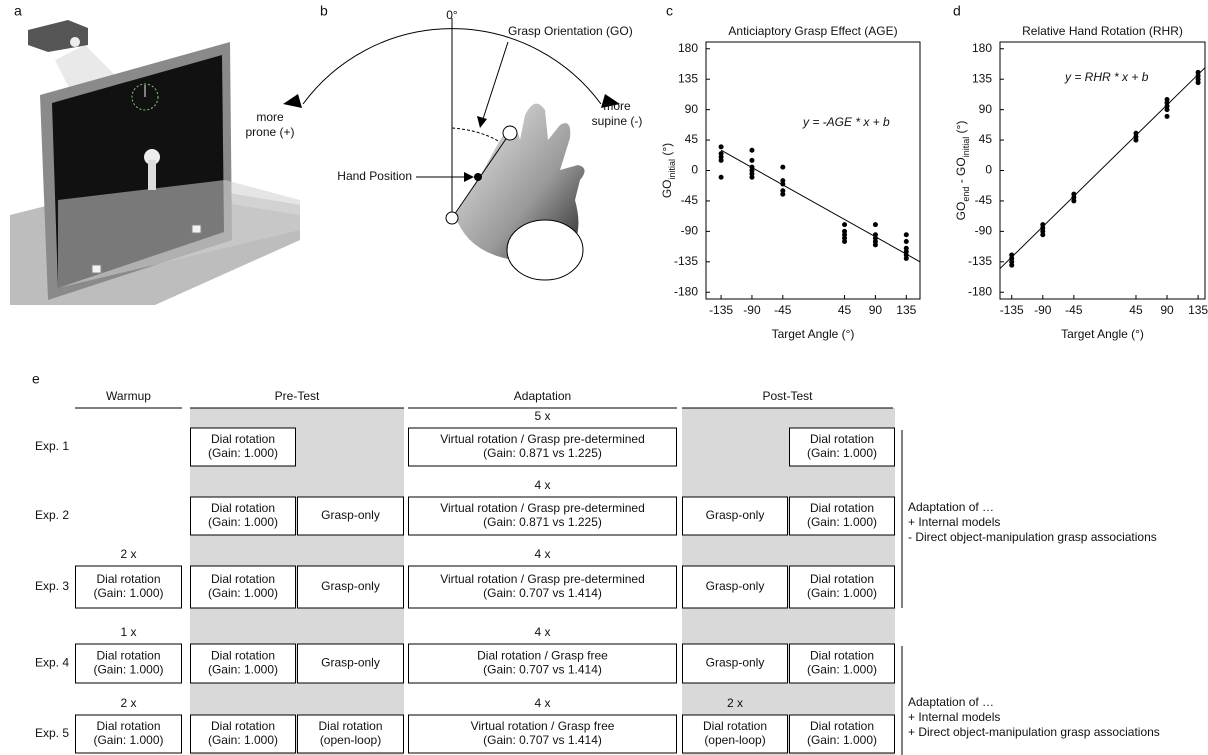  Describe the element at coordinates (812, 31) in the screenshot. I see `chart-title: Anticiaptory Grasp Effect (AGE)` at that location.